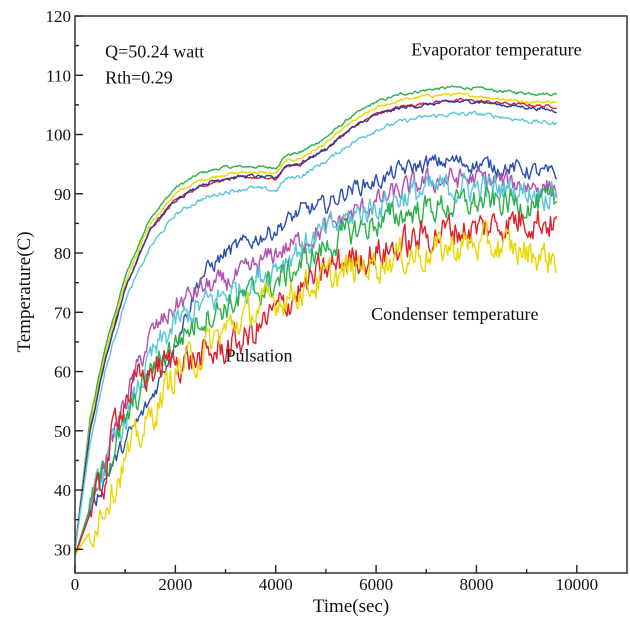 This screenshot has height=623, width=630. I want to click on y-tick-label: 70, so click(62, 312).